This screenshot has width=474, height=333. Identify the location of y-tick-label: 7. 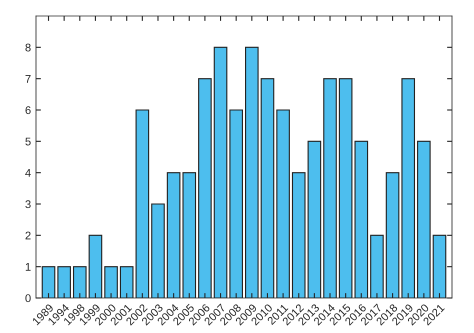
(28, 79).